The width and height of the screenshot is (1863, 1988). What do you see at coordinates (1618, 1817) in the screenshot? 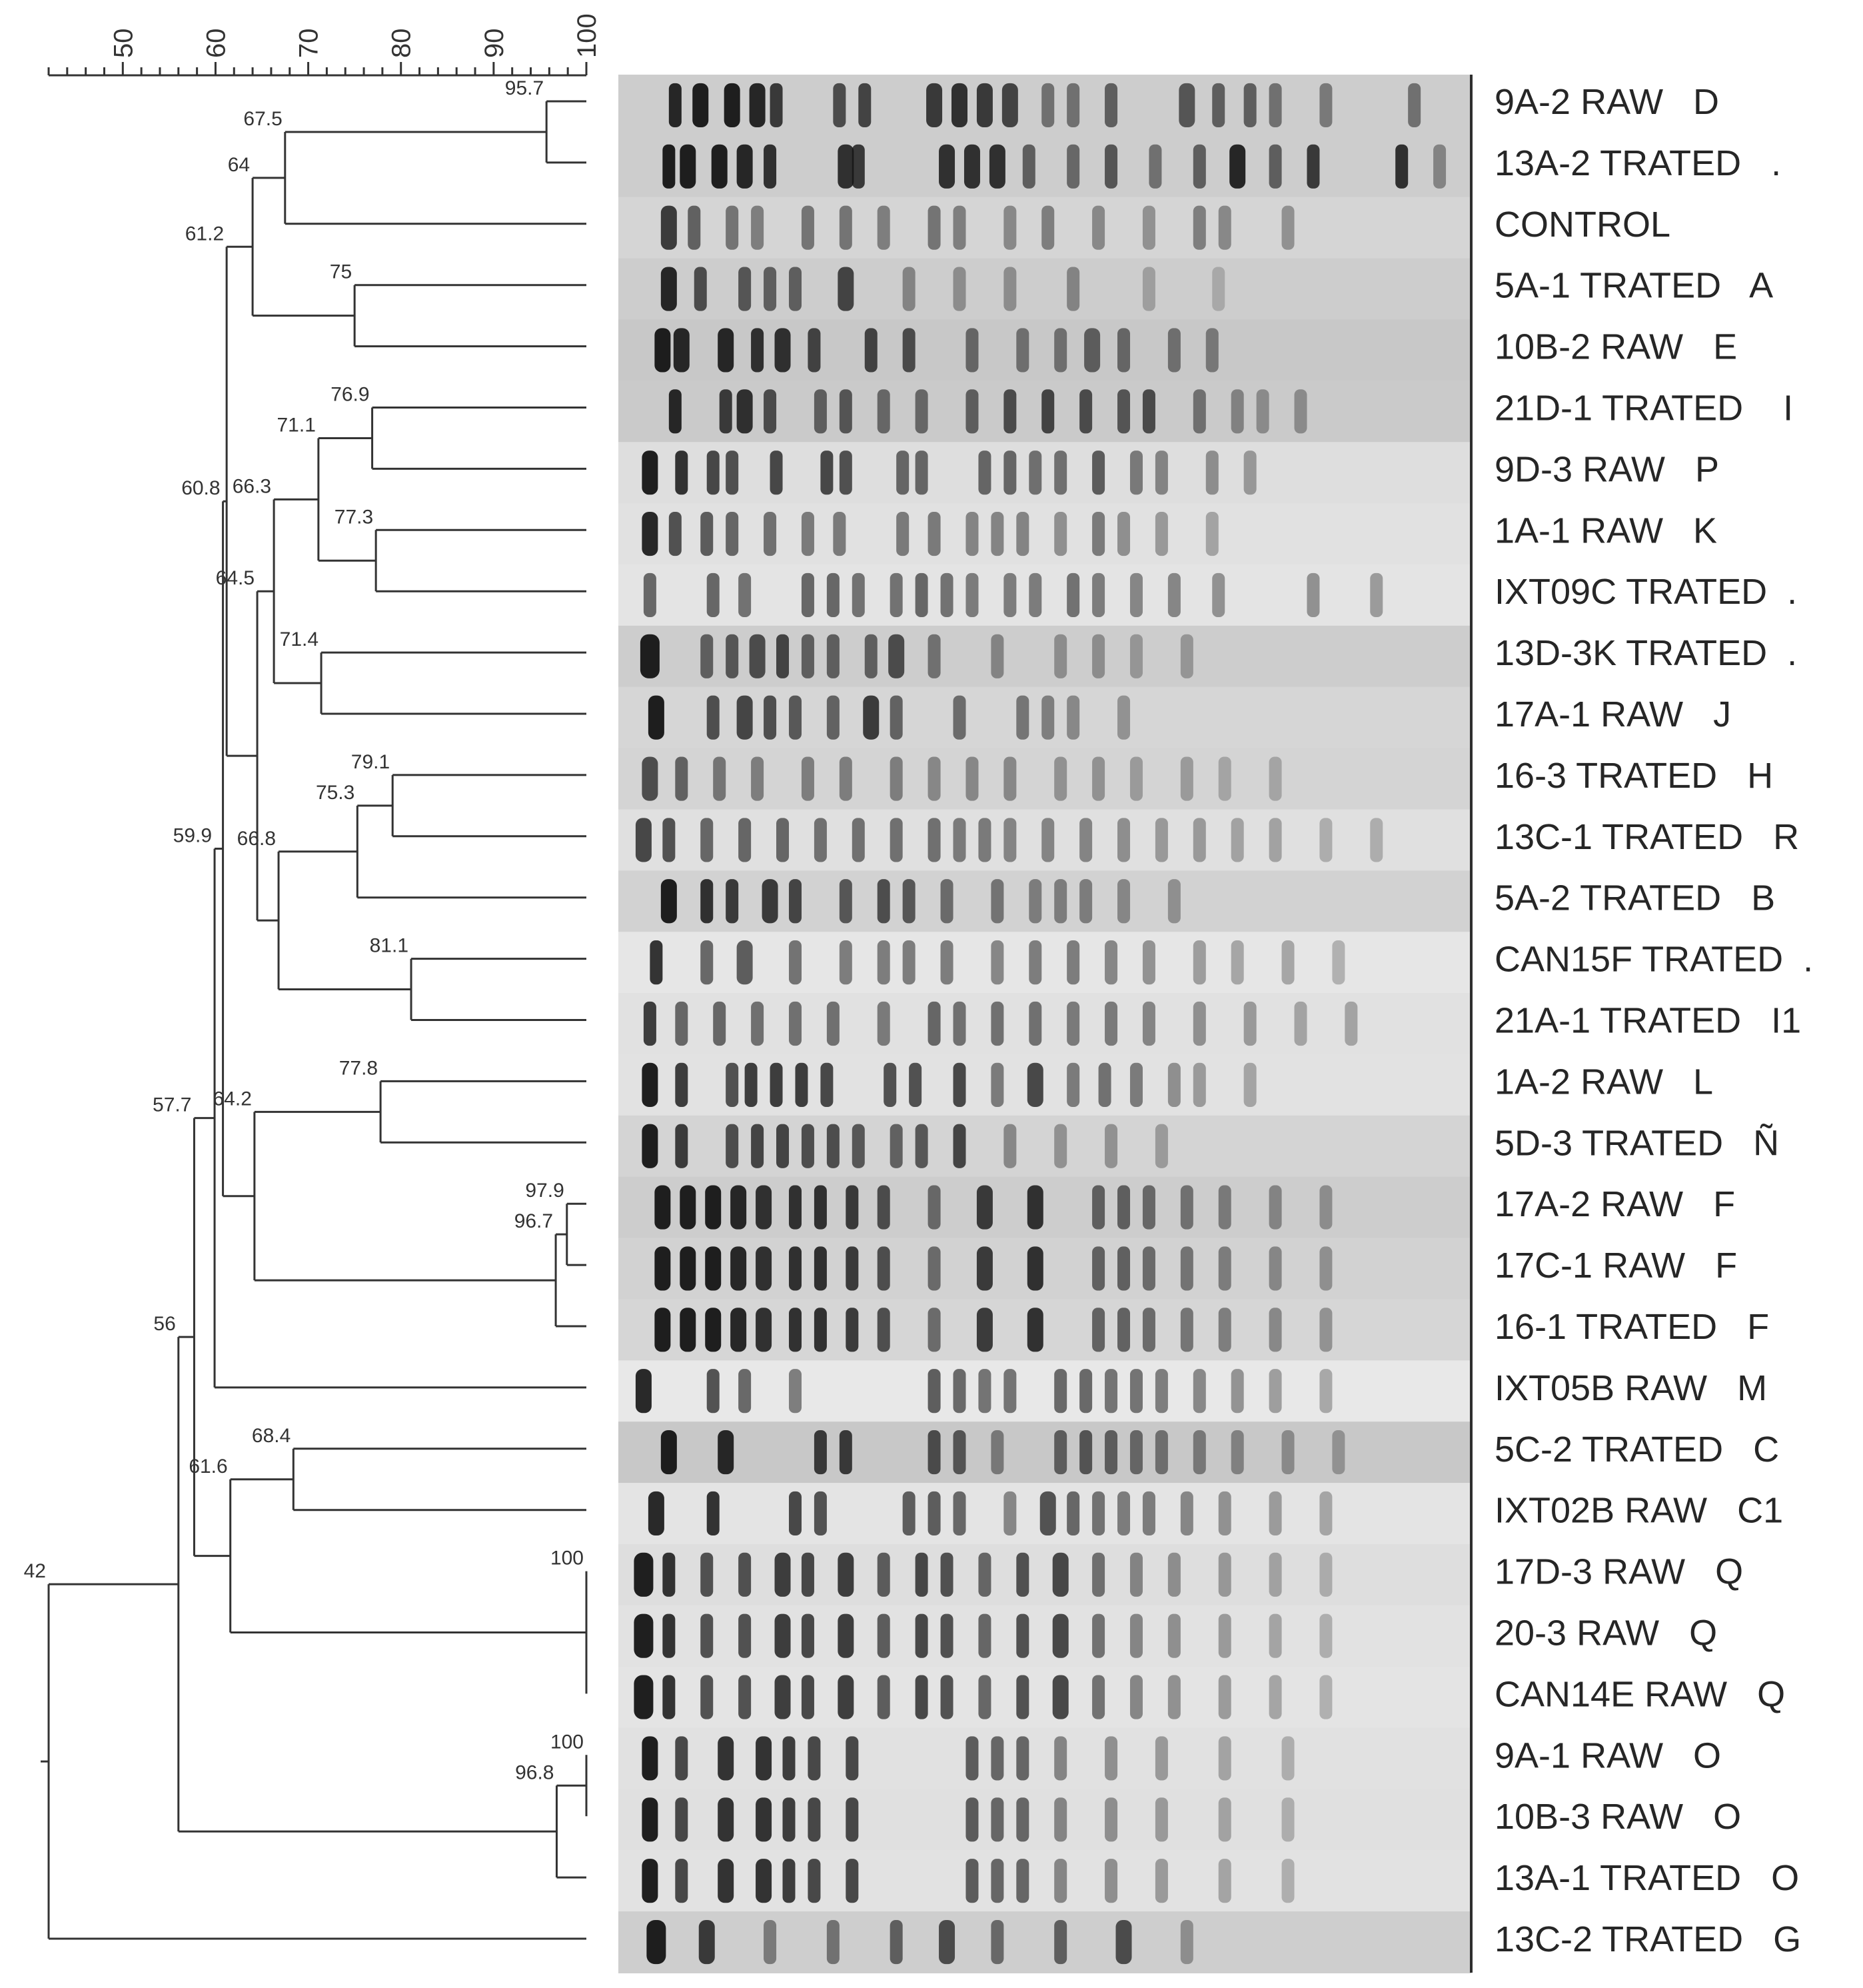
I see `lane-label: 10B-3 RAW O` at bounding box center [1618, 1817].